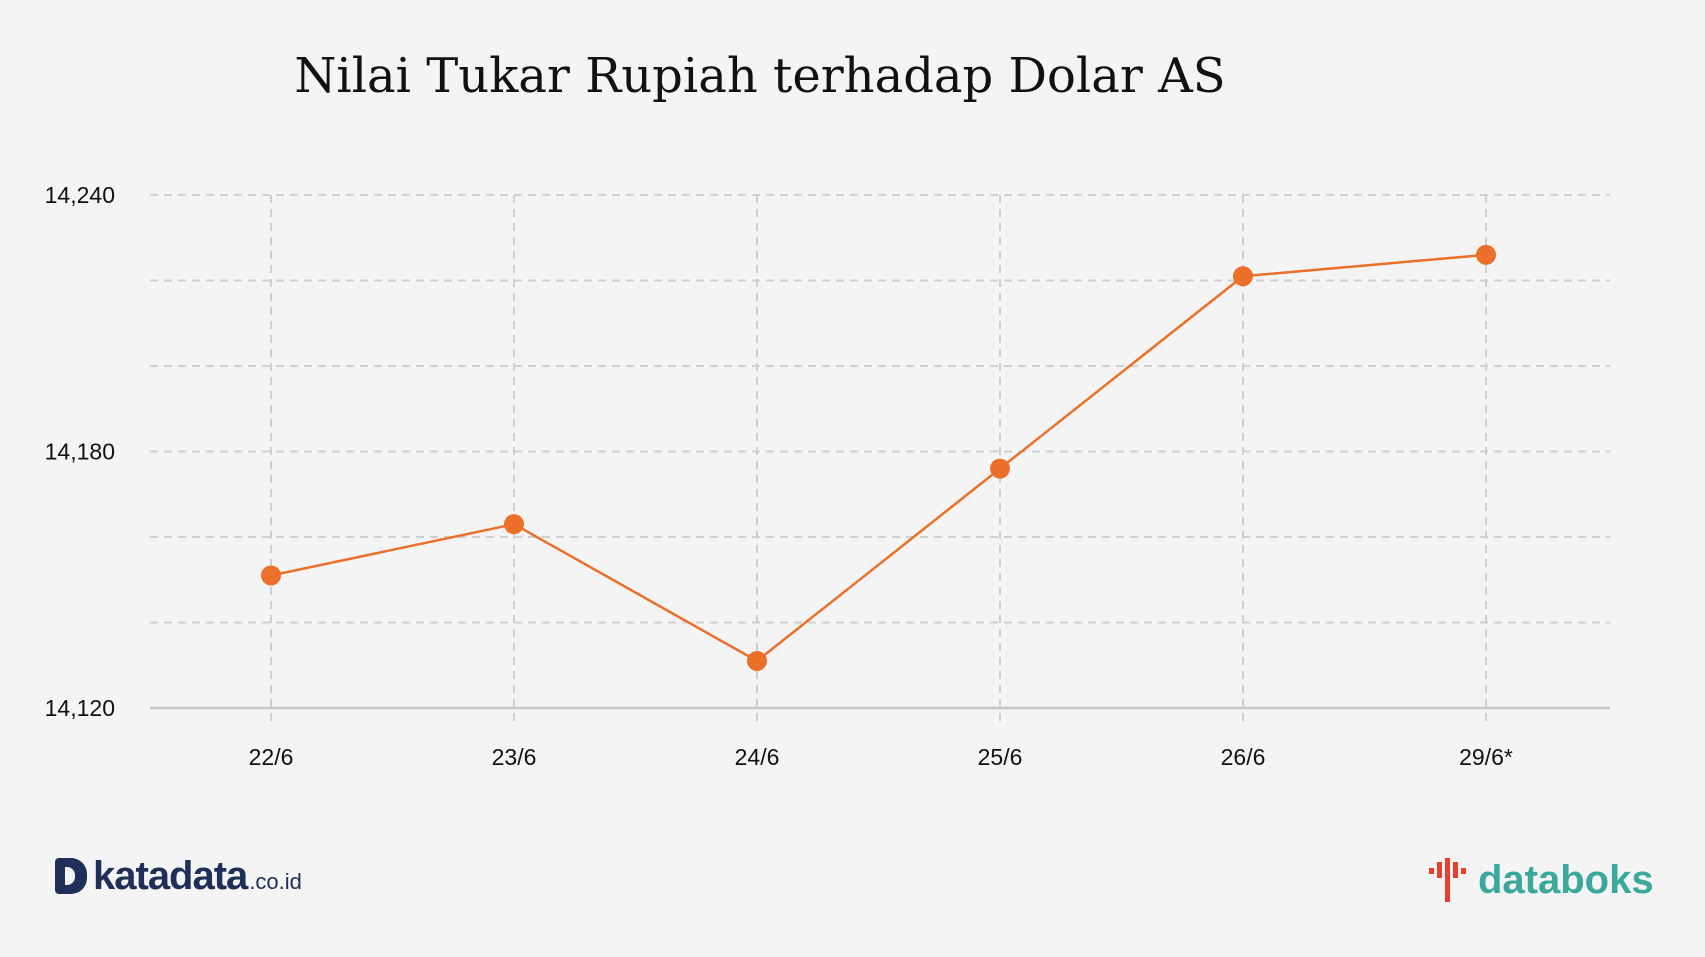  What do you see at coordinates (80, 195) in the screenshot?
I see `y-tick-label: 14,240` at bounding box center [80, 195].